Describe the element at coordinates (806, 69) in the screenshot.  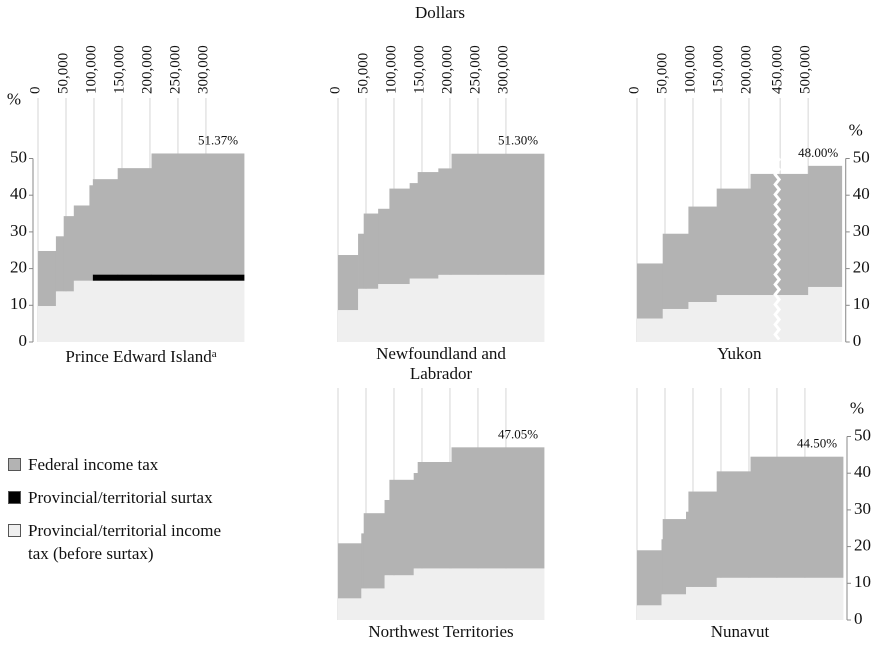
I see `x-tick-label: 500,000` at that location.